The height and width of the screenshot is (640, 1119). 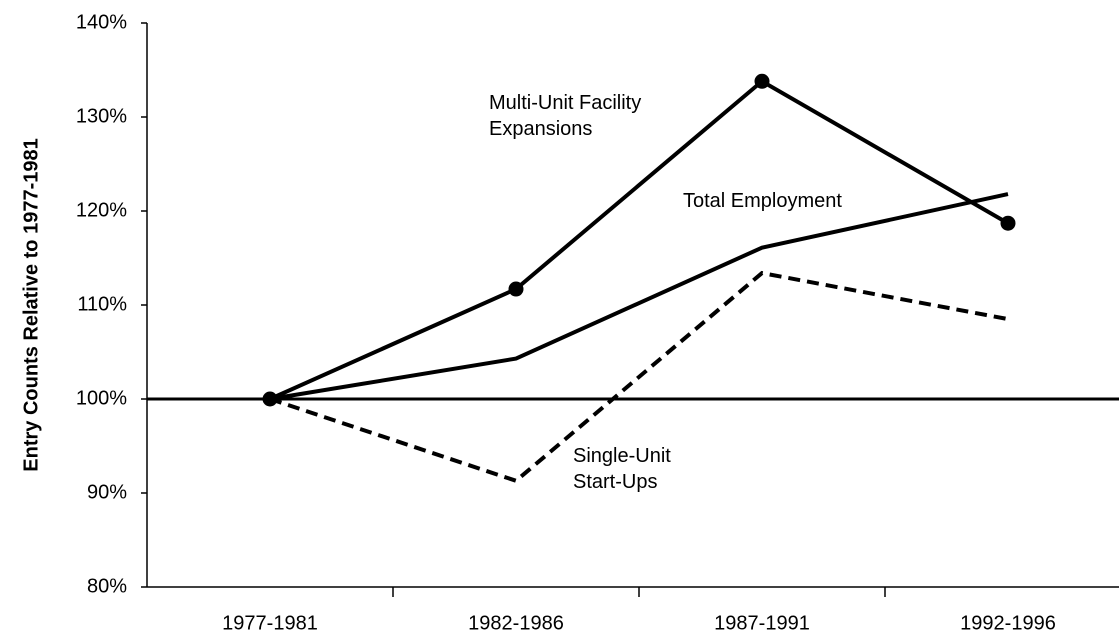 I want to click on series-label: Total Employment, so click(x=762, y=201).